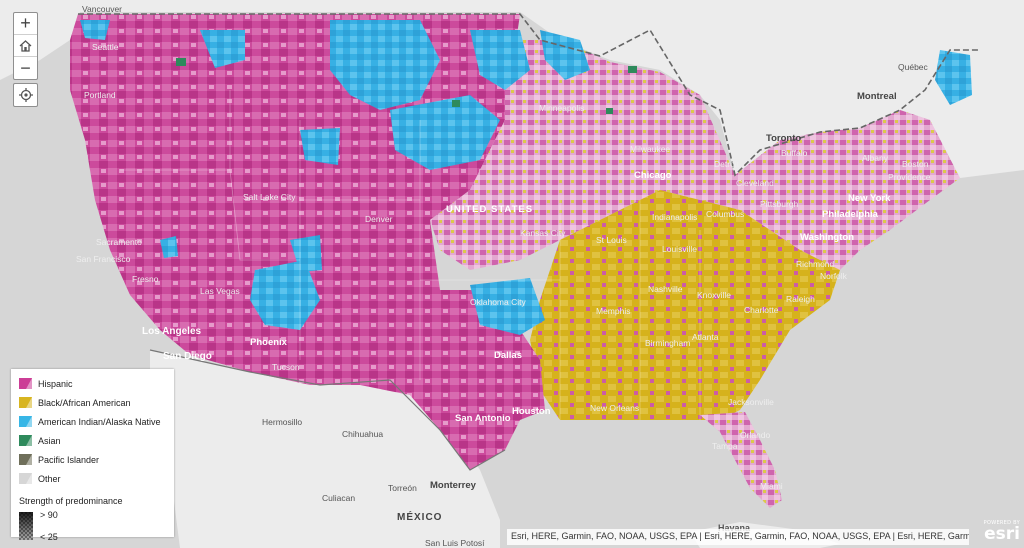 This screenshot has height=548, width=1024. What do you see at coordinates (761, 310) in the screenshot?
I see `label-charlotte: Charlotte` at bounding box center [761, 310].